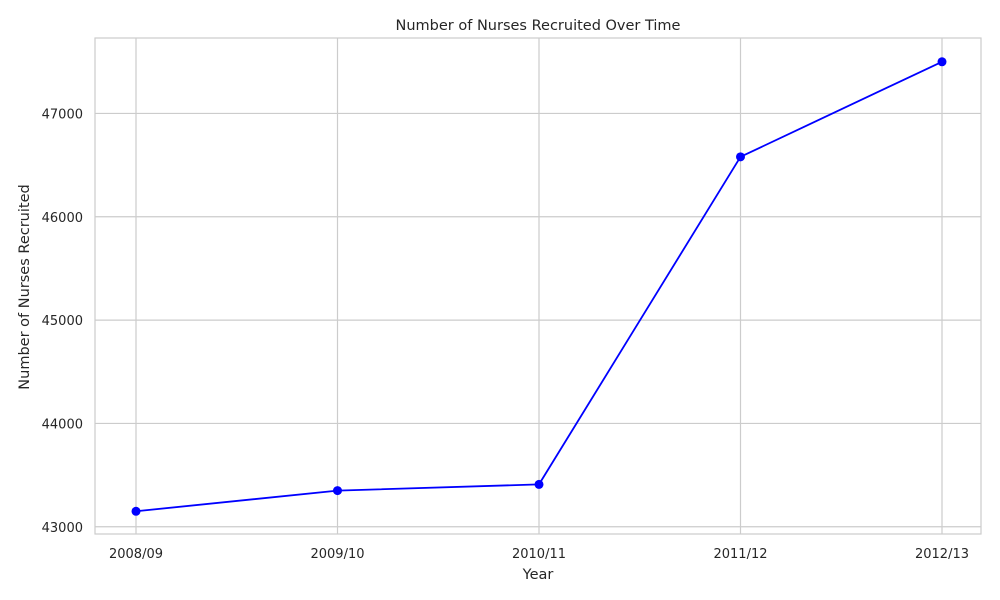 The height and width of the screenshot is (600, 1000). Describe the element at coordinates (337, 554) in the screenshot. I see `x-tick-label: 2009/10` at that location.